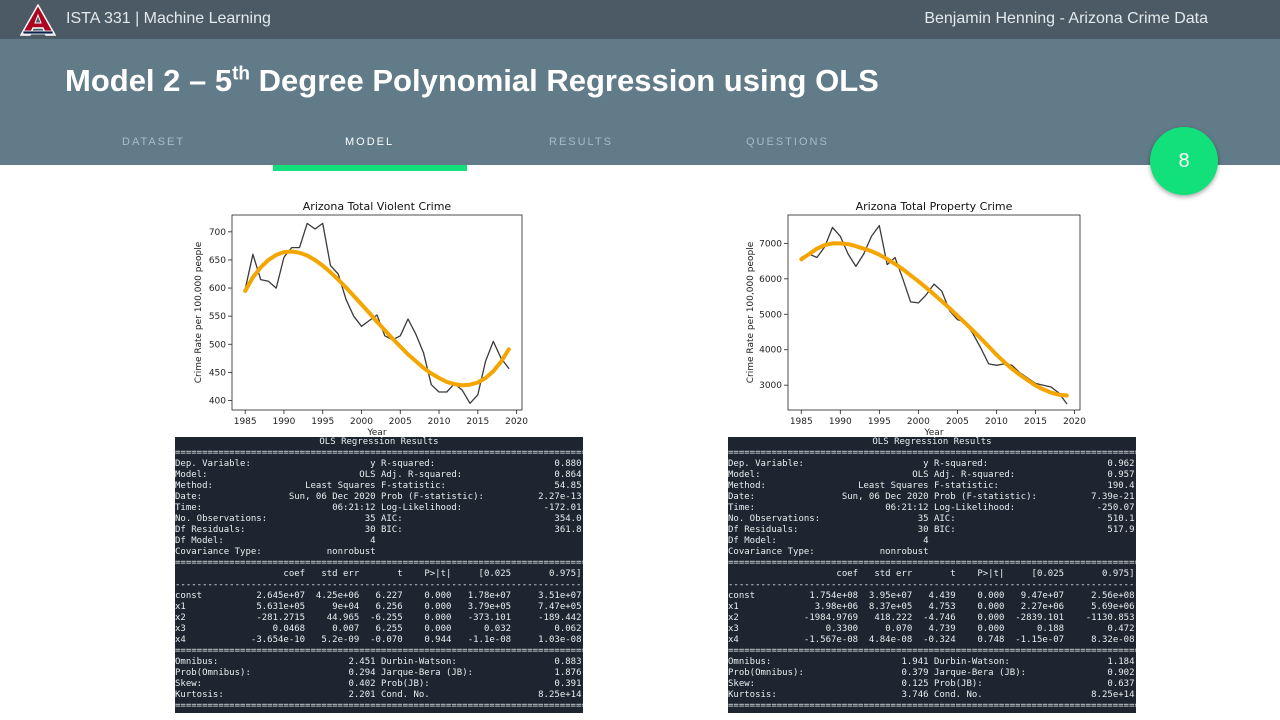  What do you see at coordinates (831, 640) in the screenshot?
I see `coef-value: -1.567e-08` at bounding box center [831, 640].